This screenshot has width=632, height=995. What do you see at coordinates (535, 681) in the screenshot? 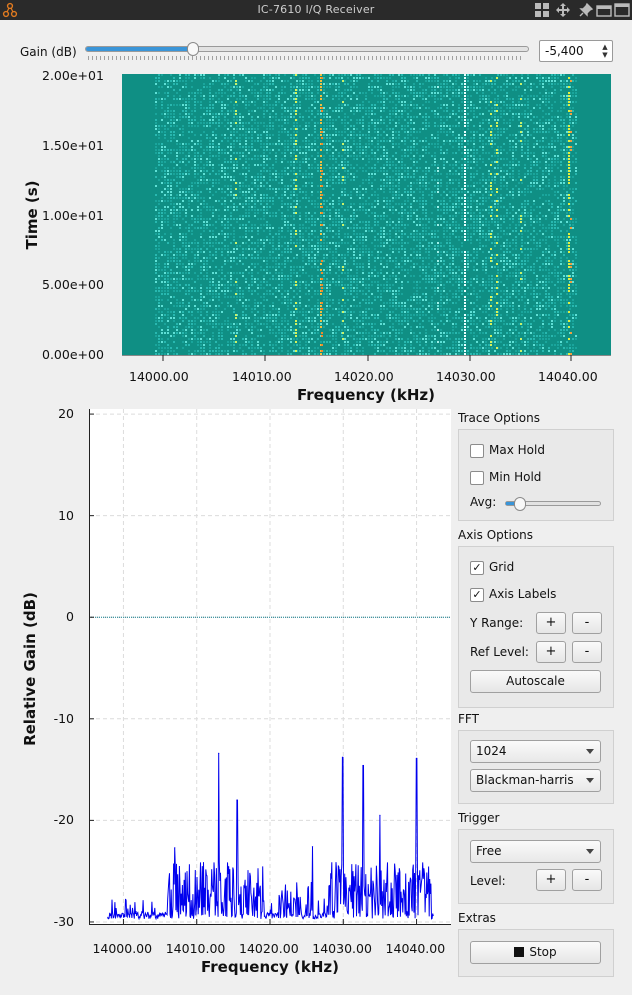
I see `autoscale-button: Autoscale` at bounding box center [535, 681].